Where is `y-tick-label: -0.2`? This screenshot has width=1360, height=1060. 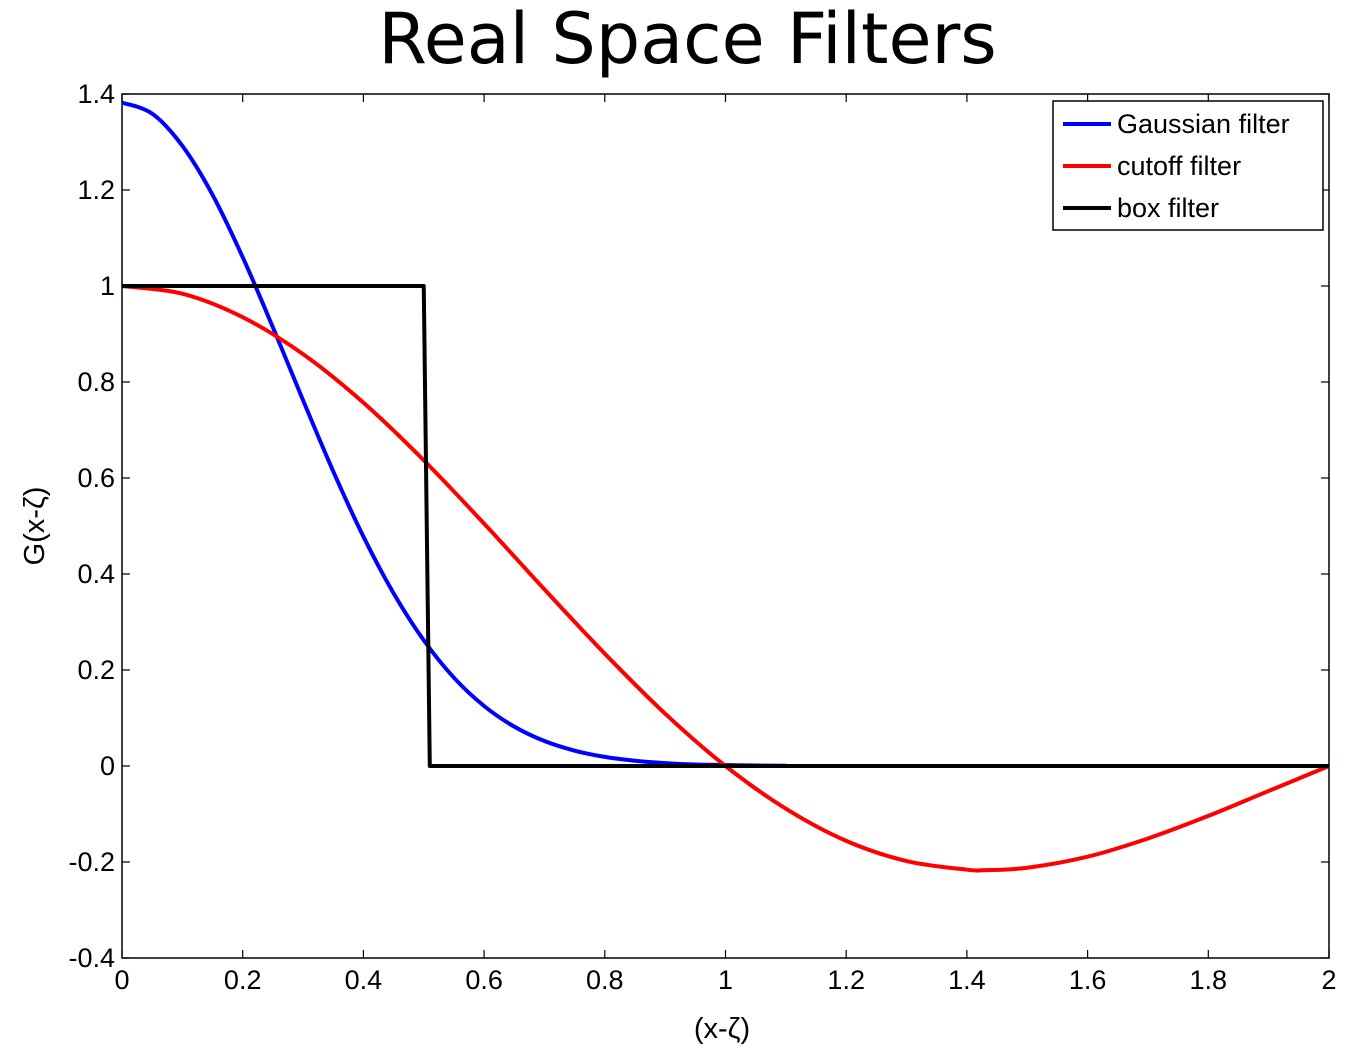
y-tick-label: -0.2 is located at coordinates (91, 862).